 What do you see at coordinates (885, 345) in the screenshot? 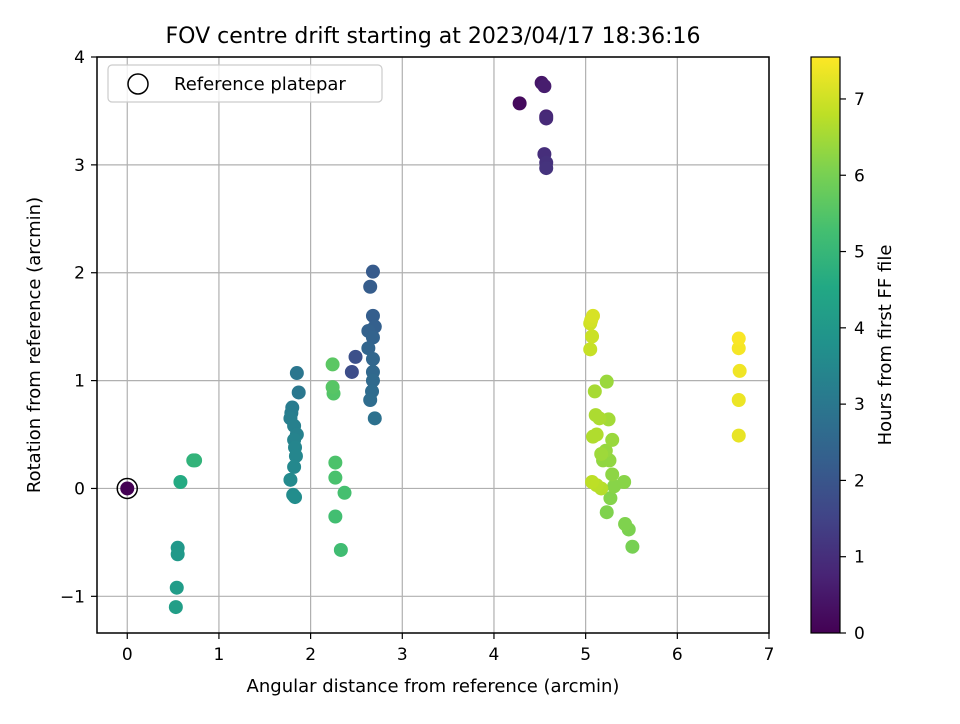
I see `colorbar-label: Hours from first FF file` at bounding box center [885, 345].